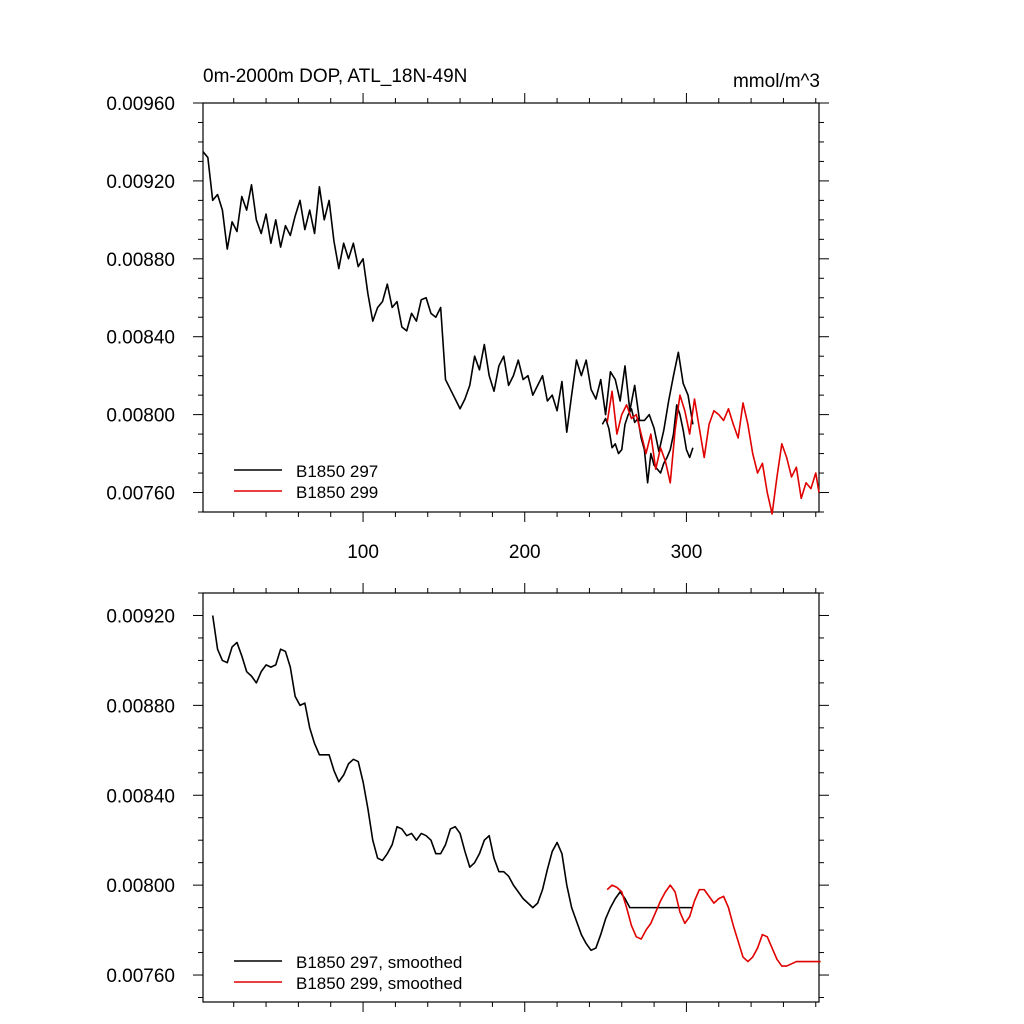 The image size is (1024, 1024). I want to click on bottom-y-tick-label: 0.00840, so click(140, 796).